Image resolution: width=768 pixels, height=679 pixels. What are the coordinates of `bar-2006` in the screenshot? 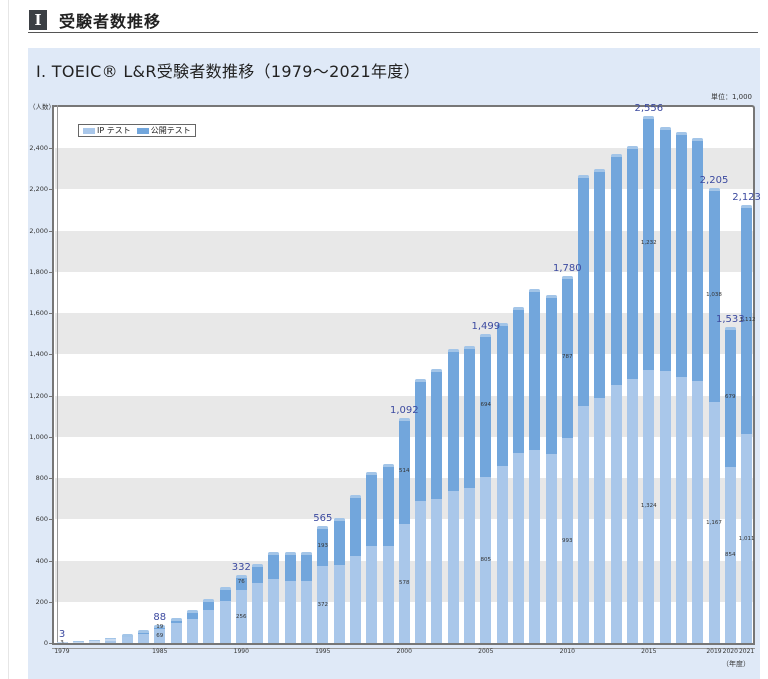 It's located at (502, 483).